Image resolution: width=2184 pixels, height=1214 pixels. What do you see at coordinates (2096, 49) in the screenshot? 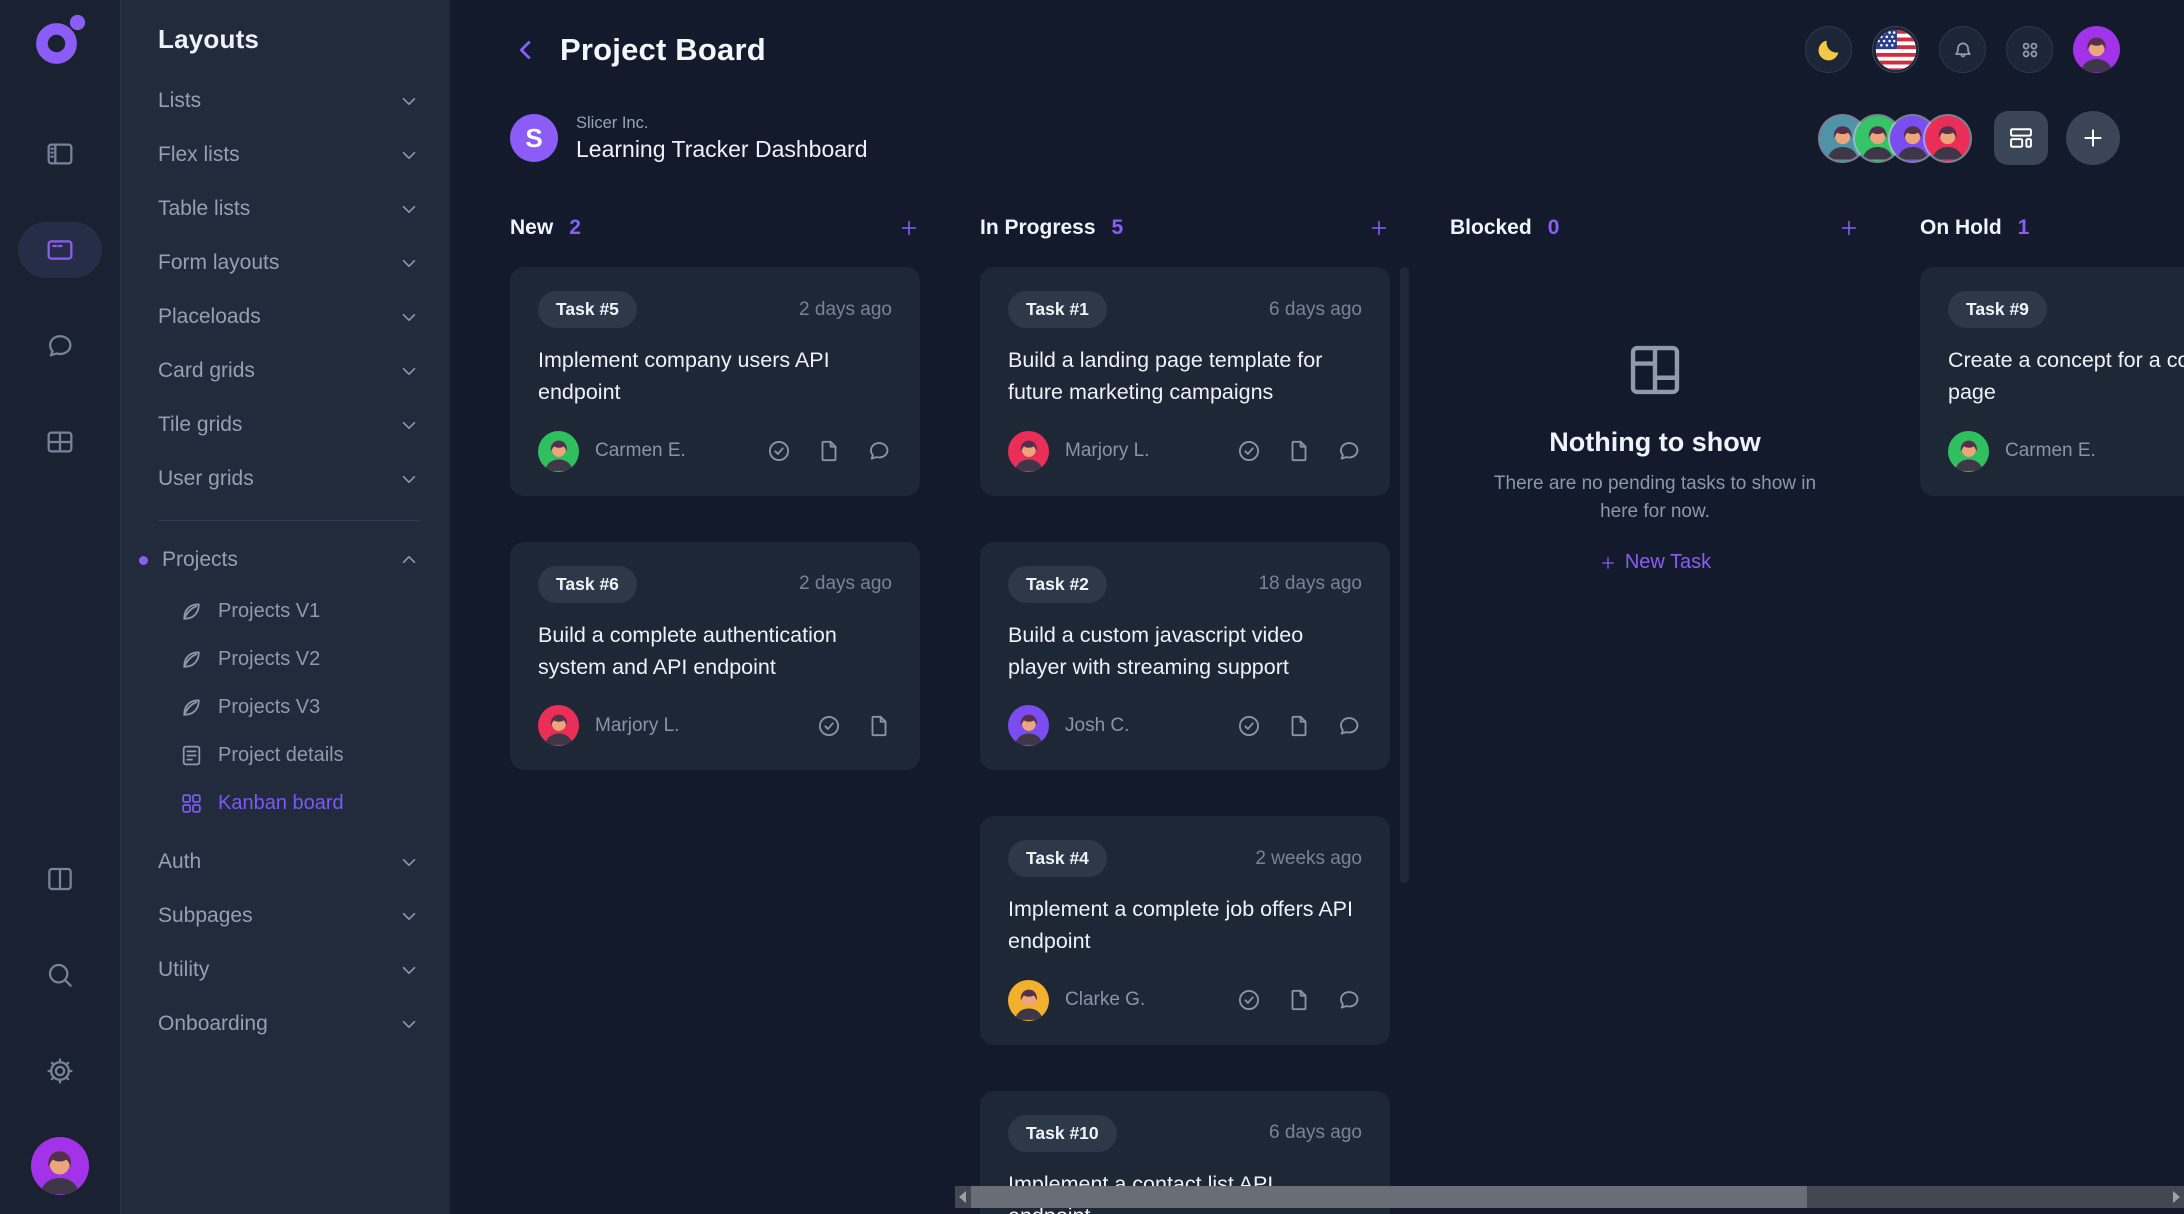
I see `profile-avatar` at bounding box center [2096, 49].